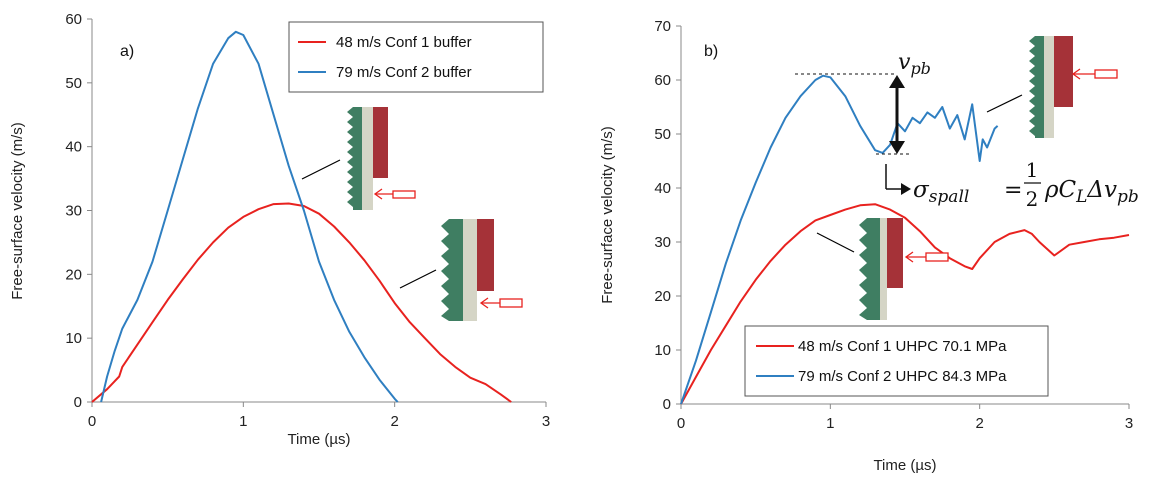 This screenshot has width=1163, height=477. What do you see at coordinates (73, 338) in the screenshot?
I see `panel-a-y-tick-label: 10` at bounding box center [73, 338].